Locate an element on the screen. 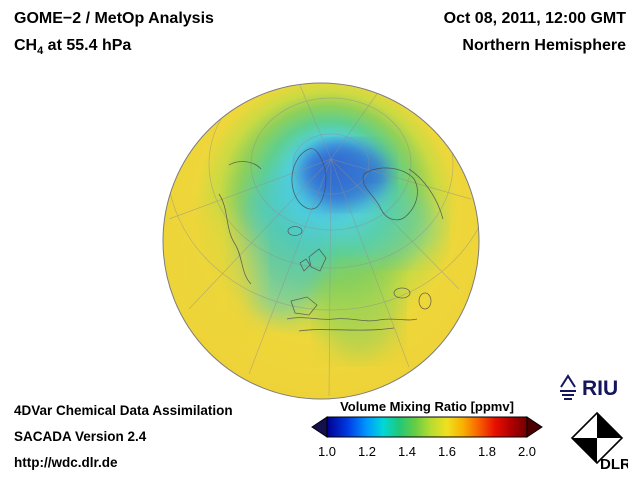 The height and width of the screenshot is (480, 640). formula-prefix: CH is located at coordinates (26, 45).